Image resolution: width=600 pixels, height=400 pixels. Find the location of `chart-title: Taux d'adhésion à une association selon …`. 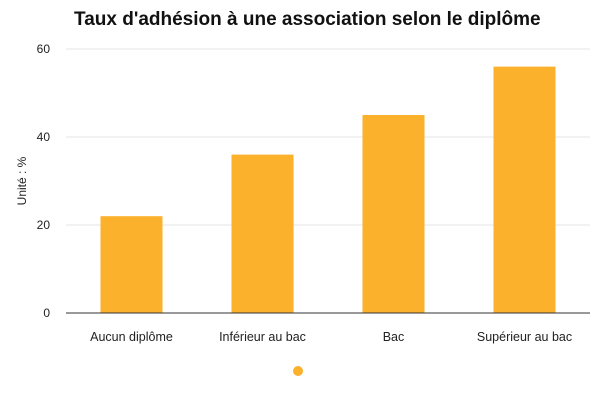

chart-title: Taux d'adhésion à une association selon … is located at coordinates (307, 19).